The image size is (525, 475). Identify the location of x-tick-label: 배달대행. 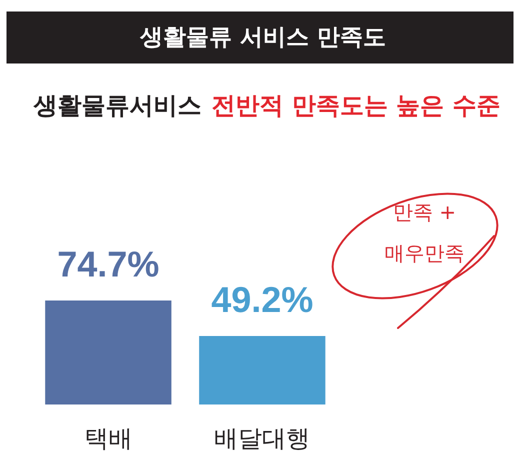
(262, 438).